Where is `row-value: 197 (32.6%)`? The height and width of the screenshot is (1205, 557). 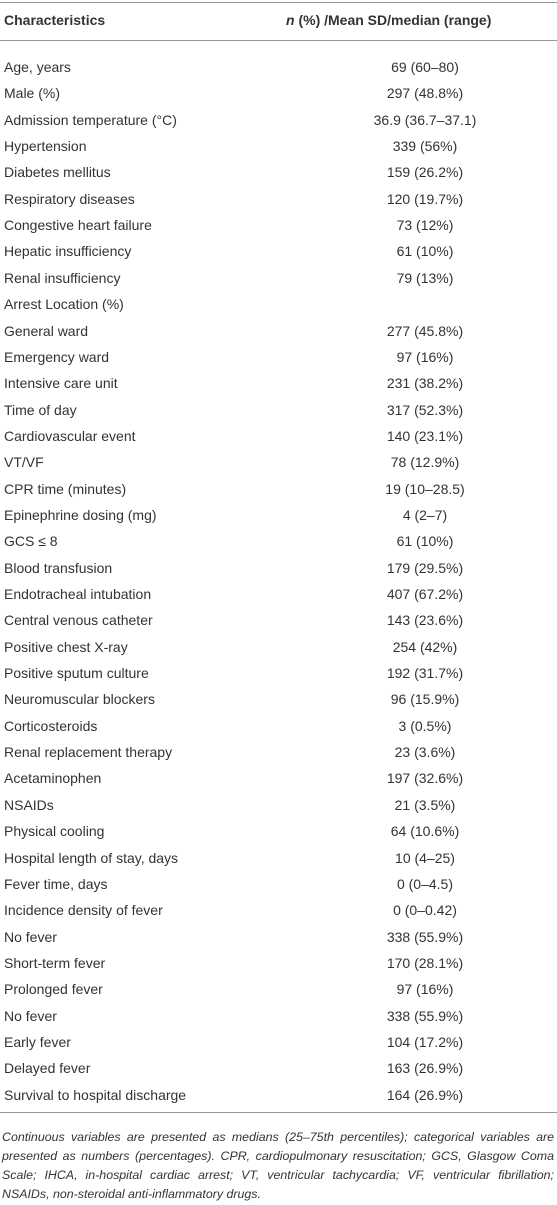 row-value: 197 (32.6%) is located at coordinates (425, 778).